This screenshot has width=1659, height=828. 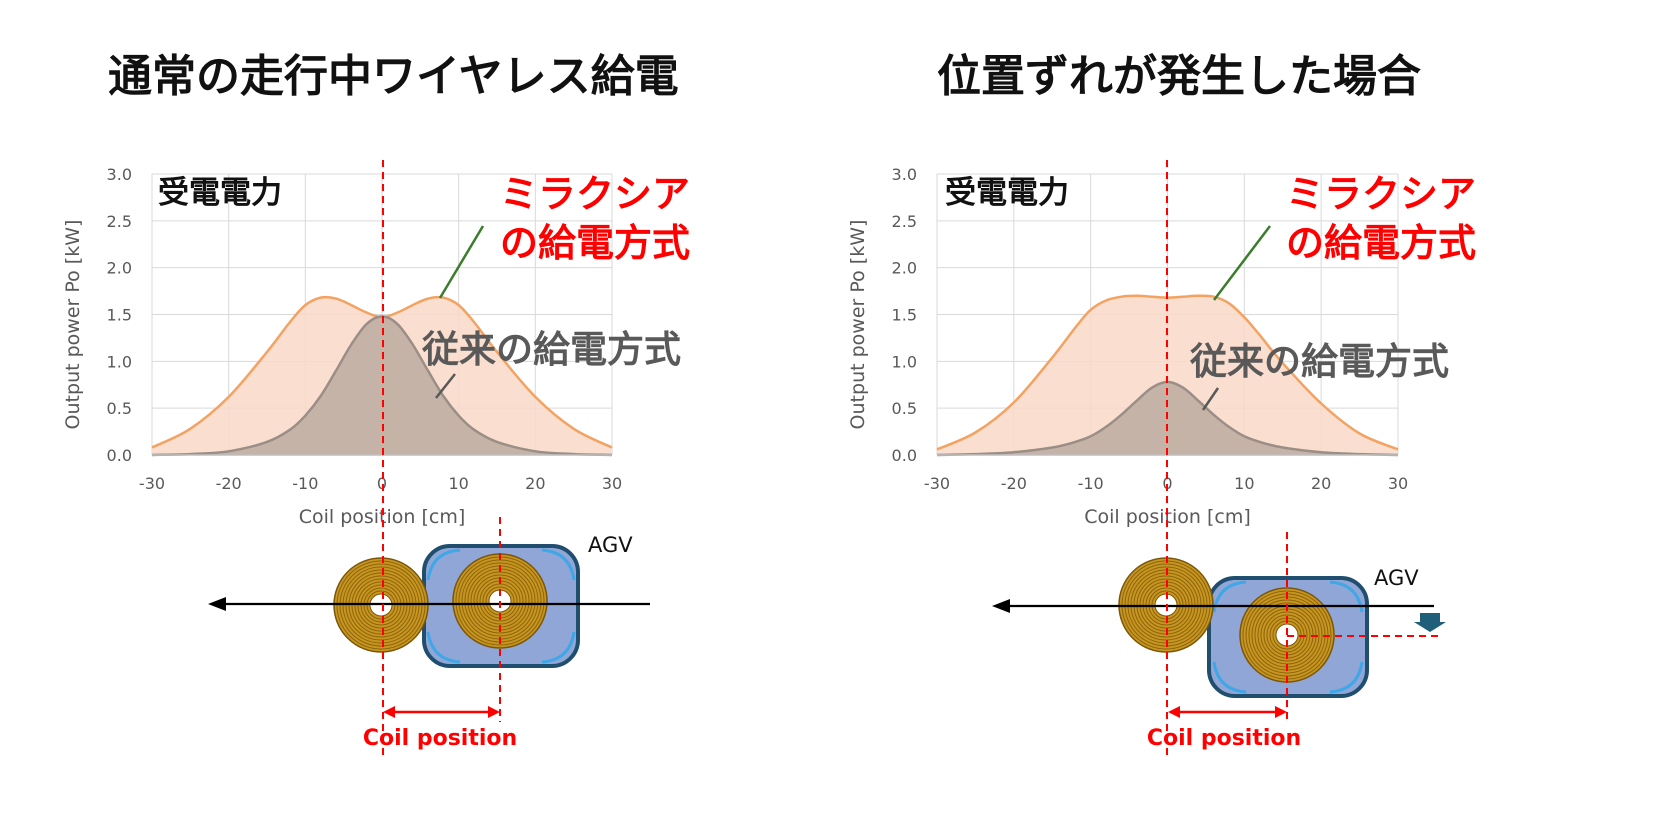 What do you see at coordinates (858, 325) in the screenshot?
I see `right-y-axis-label: Output power Po [kW]` at bounding box center [858, 325].